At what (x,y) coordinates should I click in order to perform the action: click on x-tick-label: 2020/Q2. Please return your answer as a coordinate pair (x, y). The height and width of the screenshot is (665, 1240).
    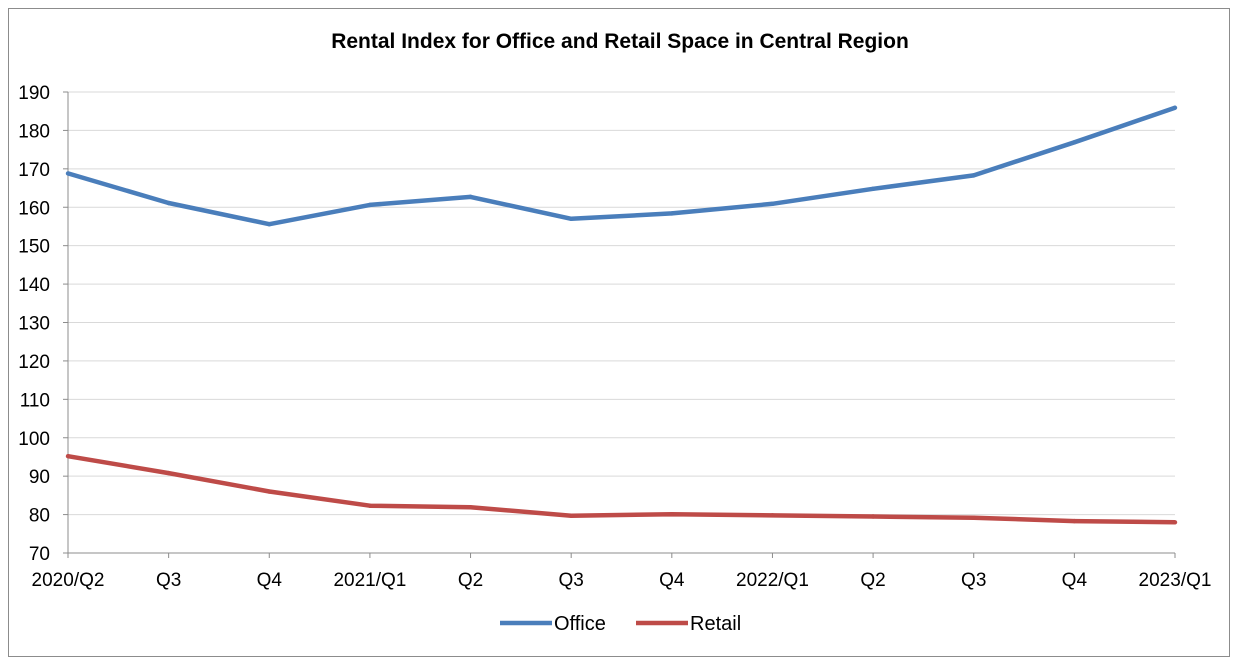
    Looking at the image, I should click on (68, 580).